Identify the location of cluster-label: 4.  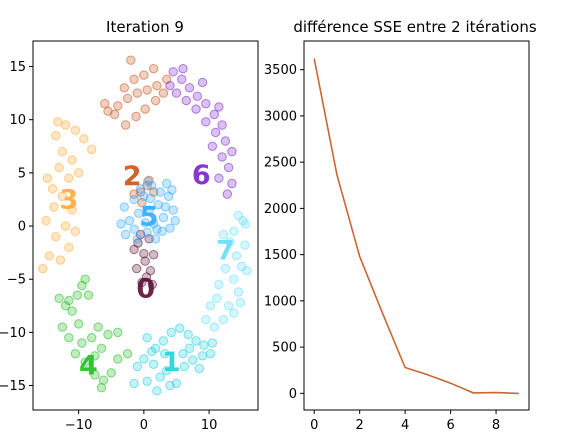
(88, 365).